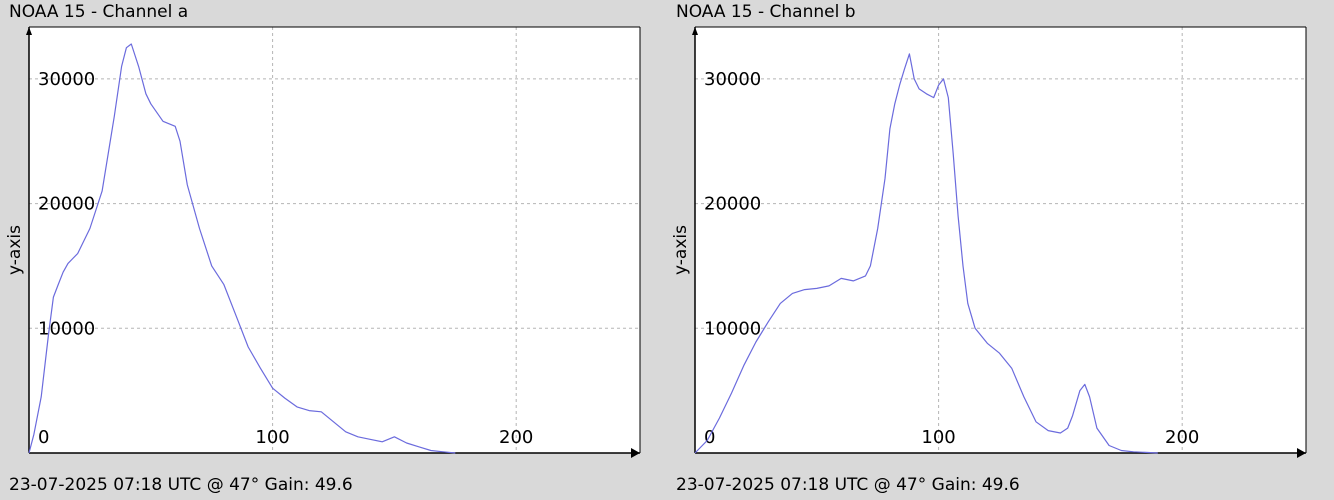  What do you see at coordinates (99, 12) in the screenshot?
I see `panel-1-title: NOAA 15 - Channel a` at bounding box center [99, 12].